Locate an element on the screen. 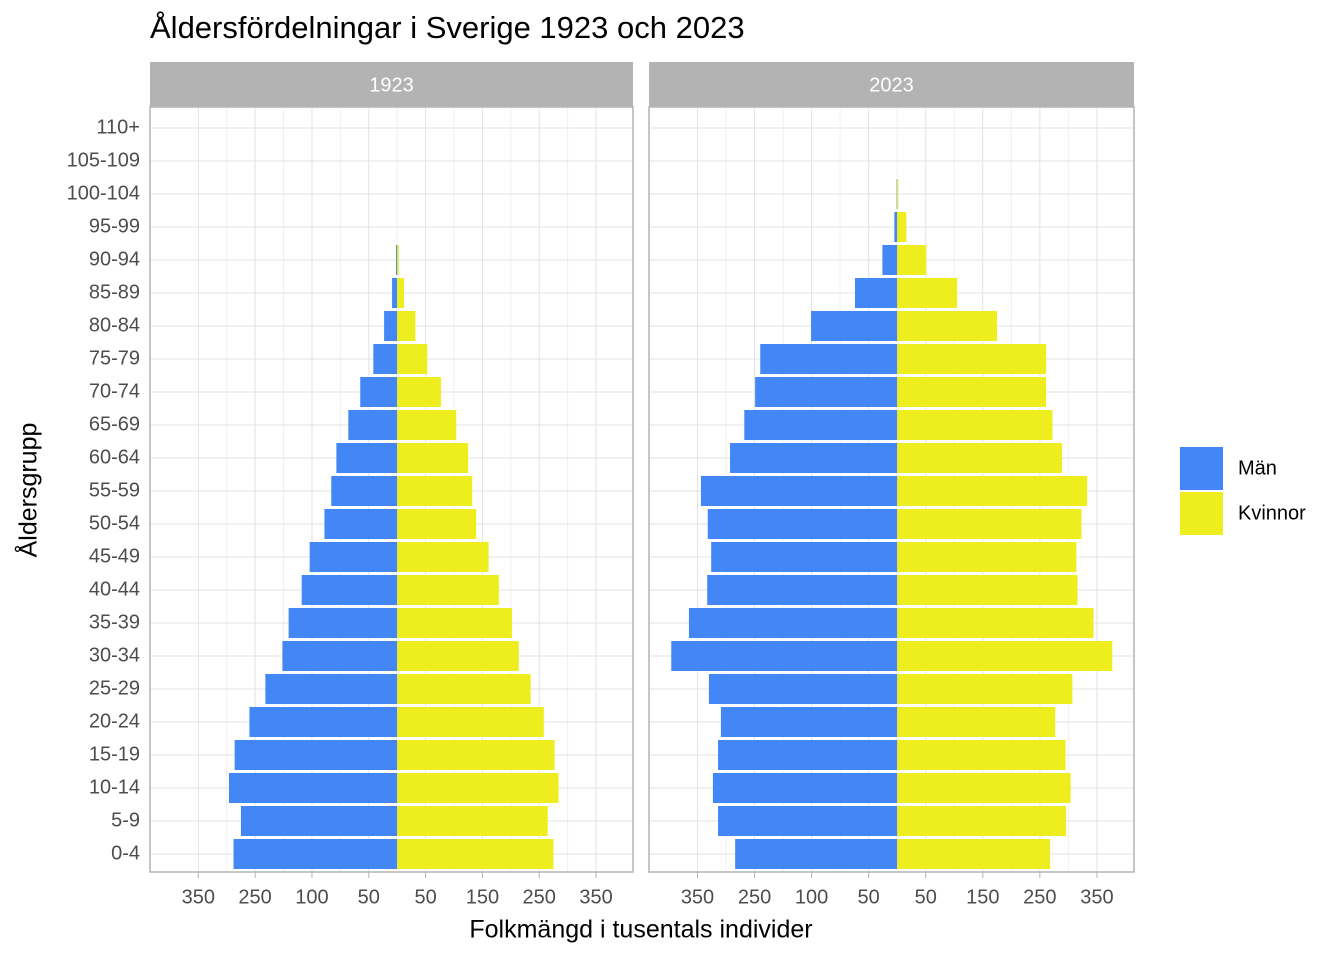 This screenshot has width=1344, height=960. y-tick-label: 30-34 is located at coordinates (114, 655).